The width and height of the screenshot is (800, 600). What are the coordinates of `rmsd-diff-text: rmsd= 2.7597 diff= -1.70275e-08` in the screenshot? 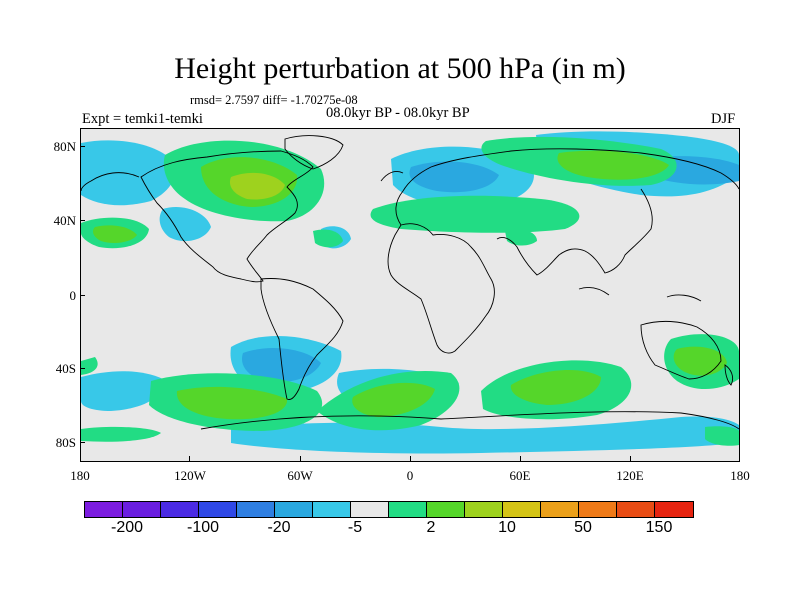 It's located at (274, 100).